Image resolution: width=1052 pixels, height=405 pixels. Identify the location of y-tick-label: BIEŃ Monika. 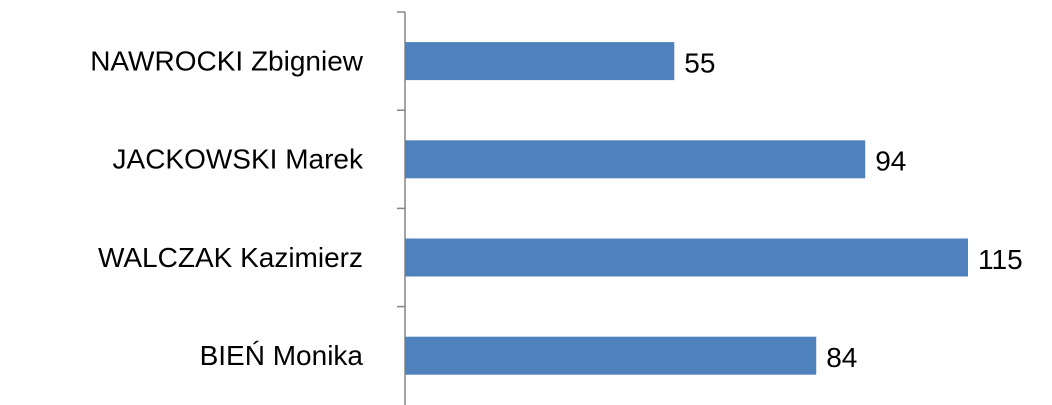
(282, 355).